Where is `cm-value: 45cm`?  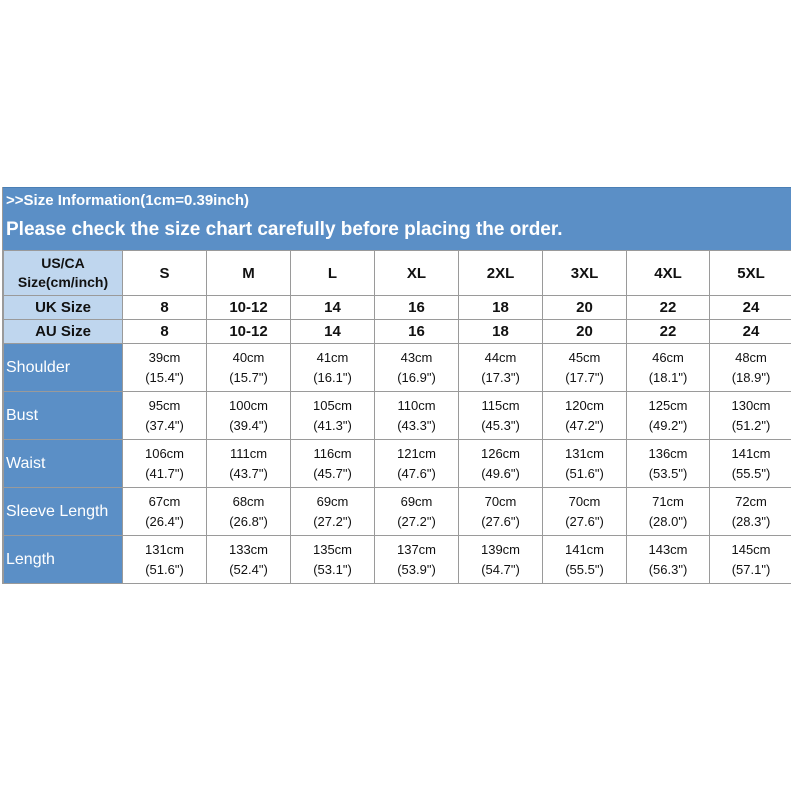 cm-value: 45cm is located at coordinates (584, 357).